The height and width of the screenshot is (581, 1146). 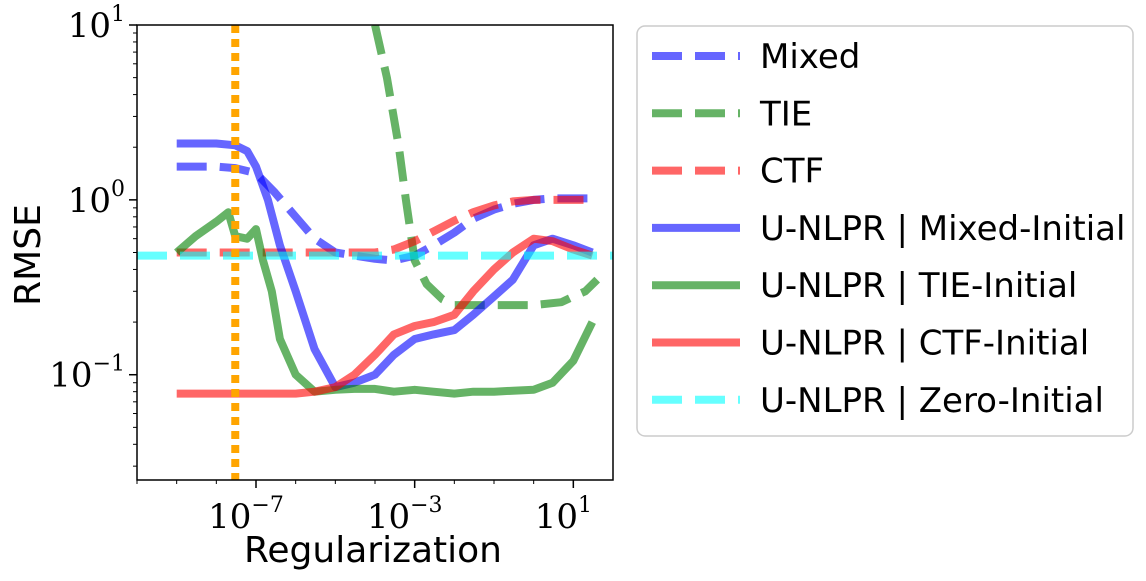 I want to click on x-tick-label: 10¹, so click(x=563, y=515).